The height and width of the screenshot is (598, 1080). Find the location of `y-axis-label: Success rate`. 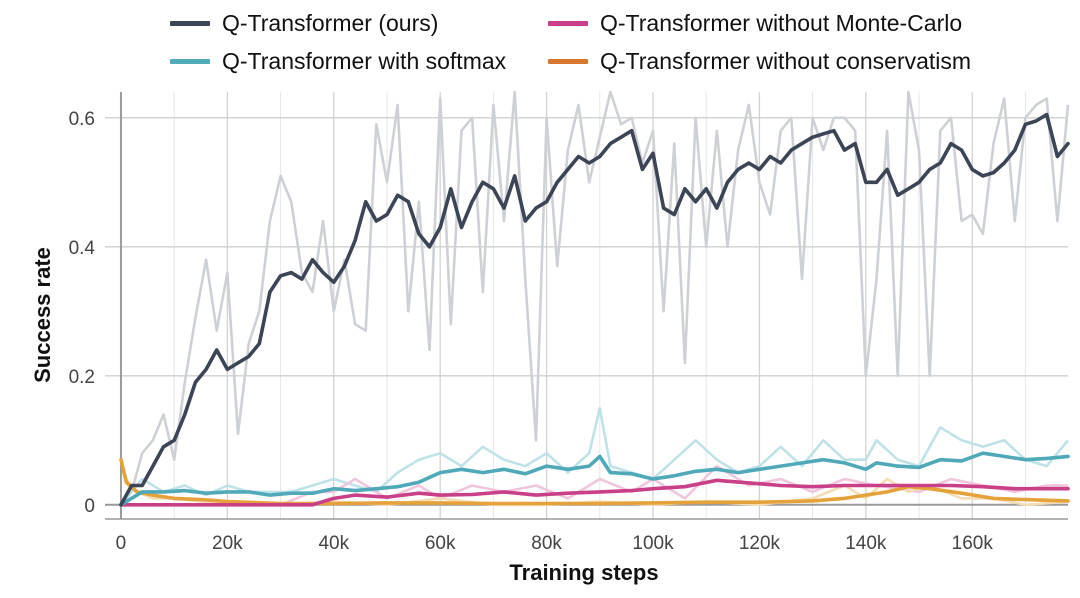

y-axis-label: Success rate is located at coordinates (42, 315).